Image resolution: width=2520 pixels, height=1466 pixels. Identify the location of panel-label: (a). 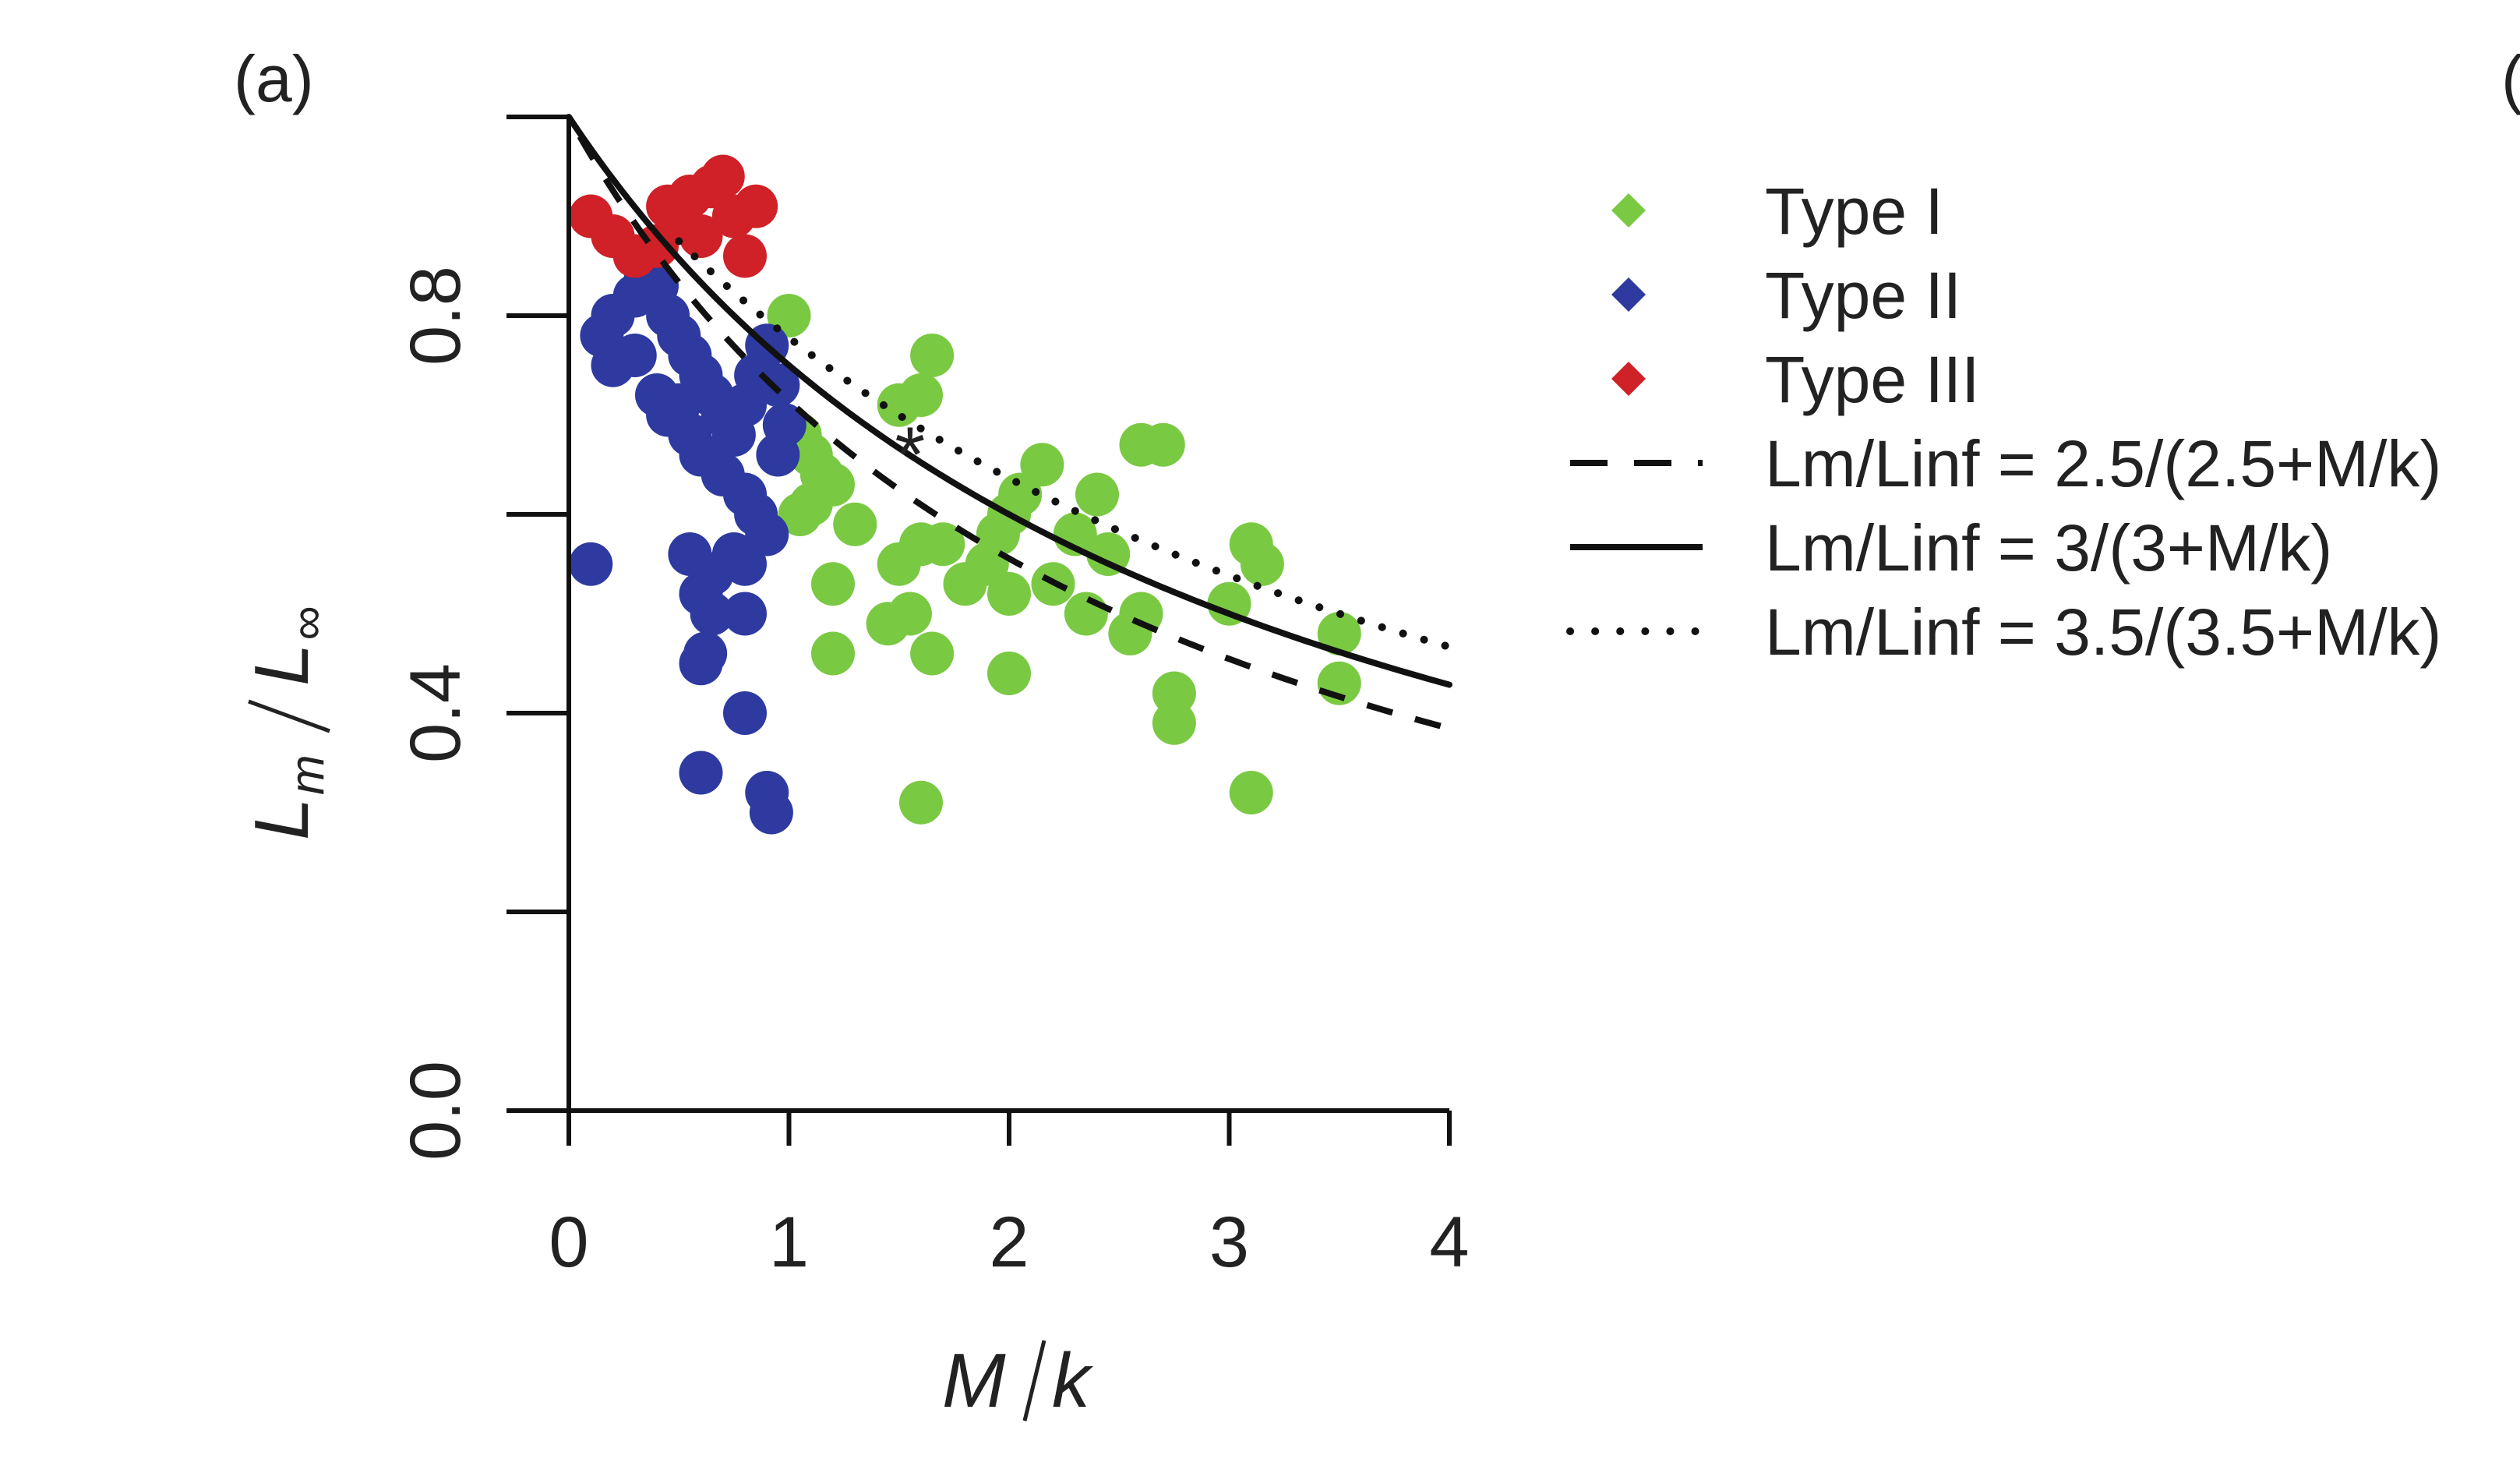
(274, 78).